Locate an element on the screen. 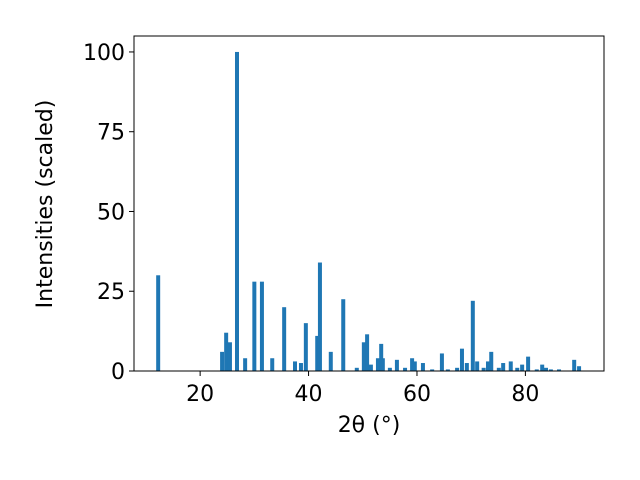 The width and height of the screenshot is (640, 480). y-tick-label: 100 is located at coordinates (104, 53).